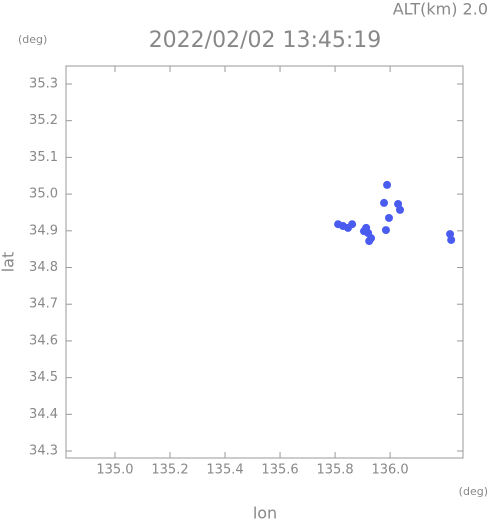 Image resolution: width=491 pixels, height=521 pixels. What do you see at coordinates (169, 470) in the screenshot?
I see `x-tick-label: 135.2` at bounding box center [169, 470].